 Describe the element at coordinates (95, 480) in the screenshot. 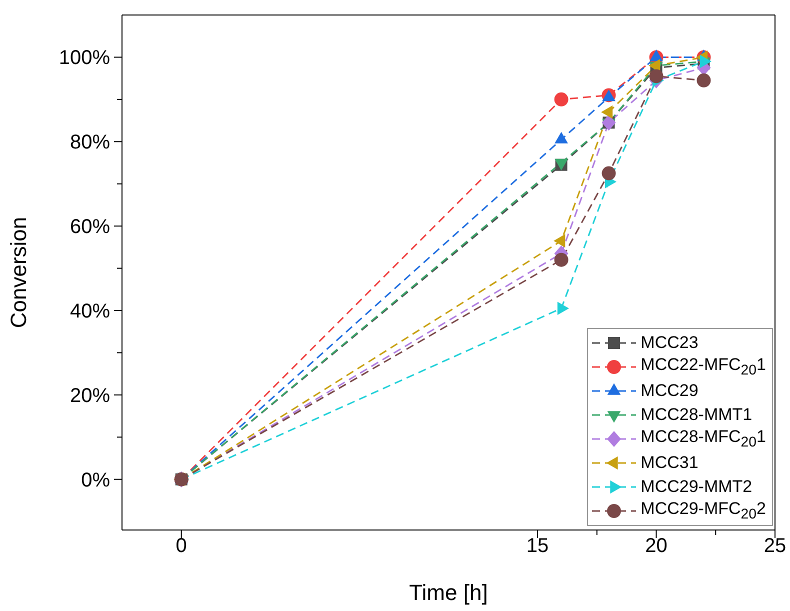

I see `y-tick-label: 0%` at that location.